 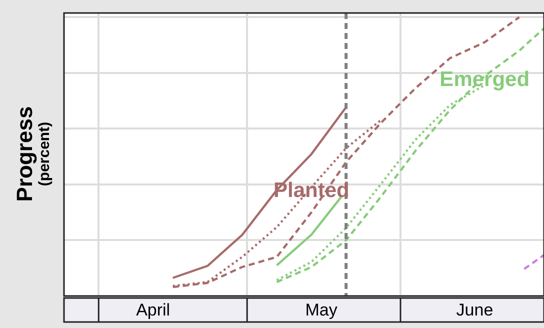 What do you see at coordinates (153, 310) in the screenshot?
I see `x-tick-label: April` at bounding box center [153, 310].